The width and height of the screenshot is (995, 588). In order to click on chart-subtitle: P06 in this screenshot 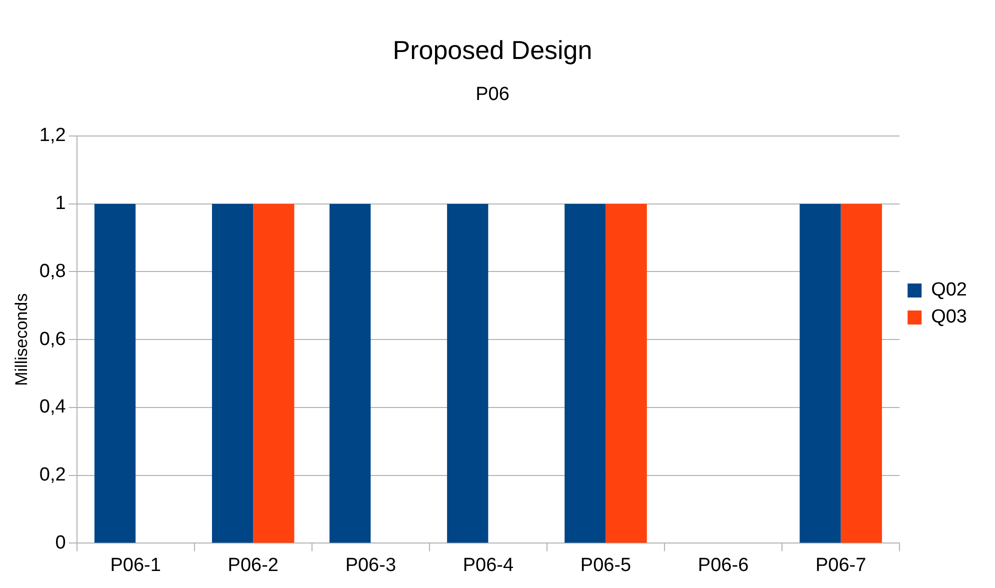, I will do `click(493, 94)`.